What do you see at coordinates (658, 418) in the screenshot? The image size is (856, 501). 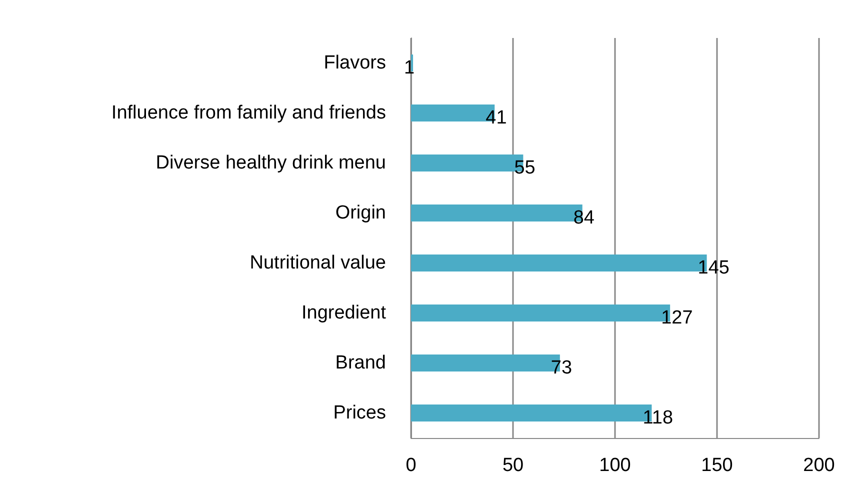 I see `data-label: 118` at bounding box center [658, 418].